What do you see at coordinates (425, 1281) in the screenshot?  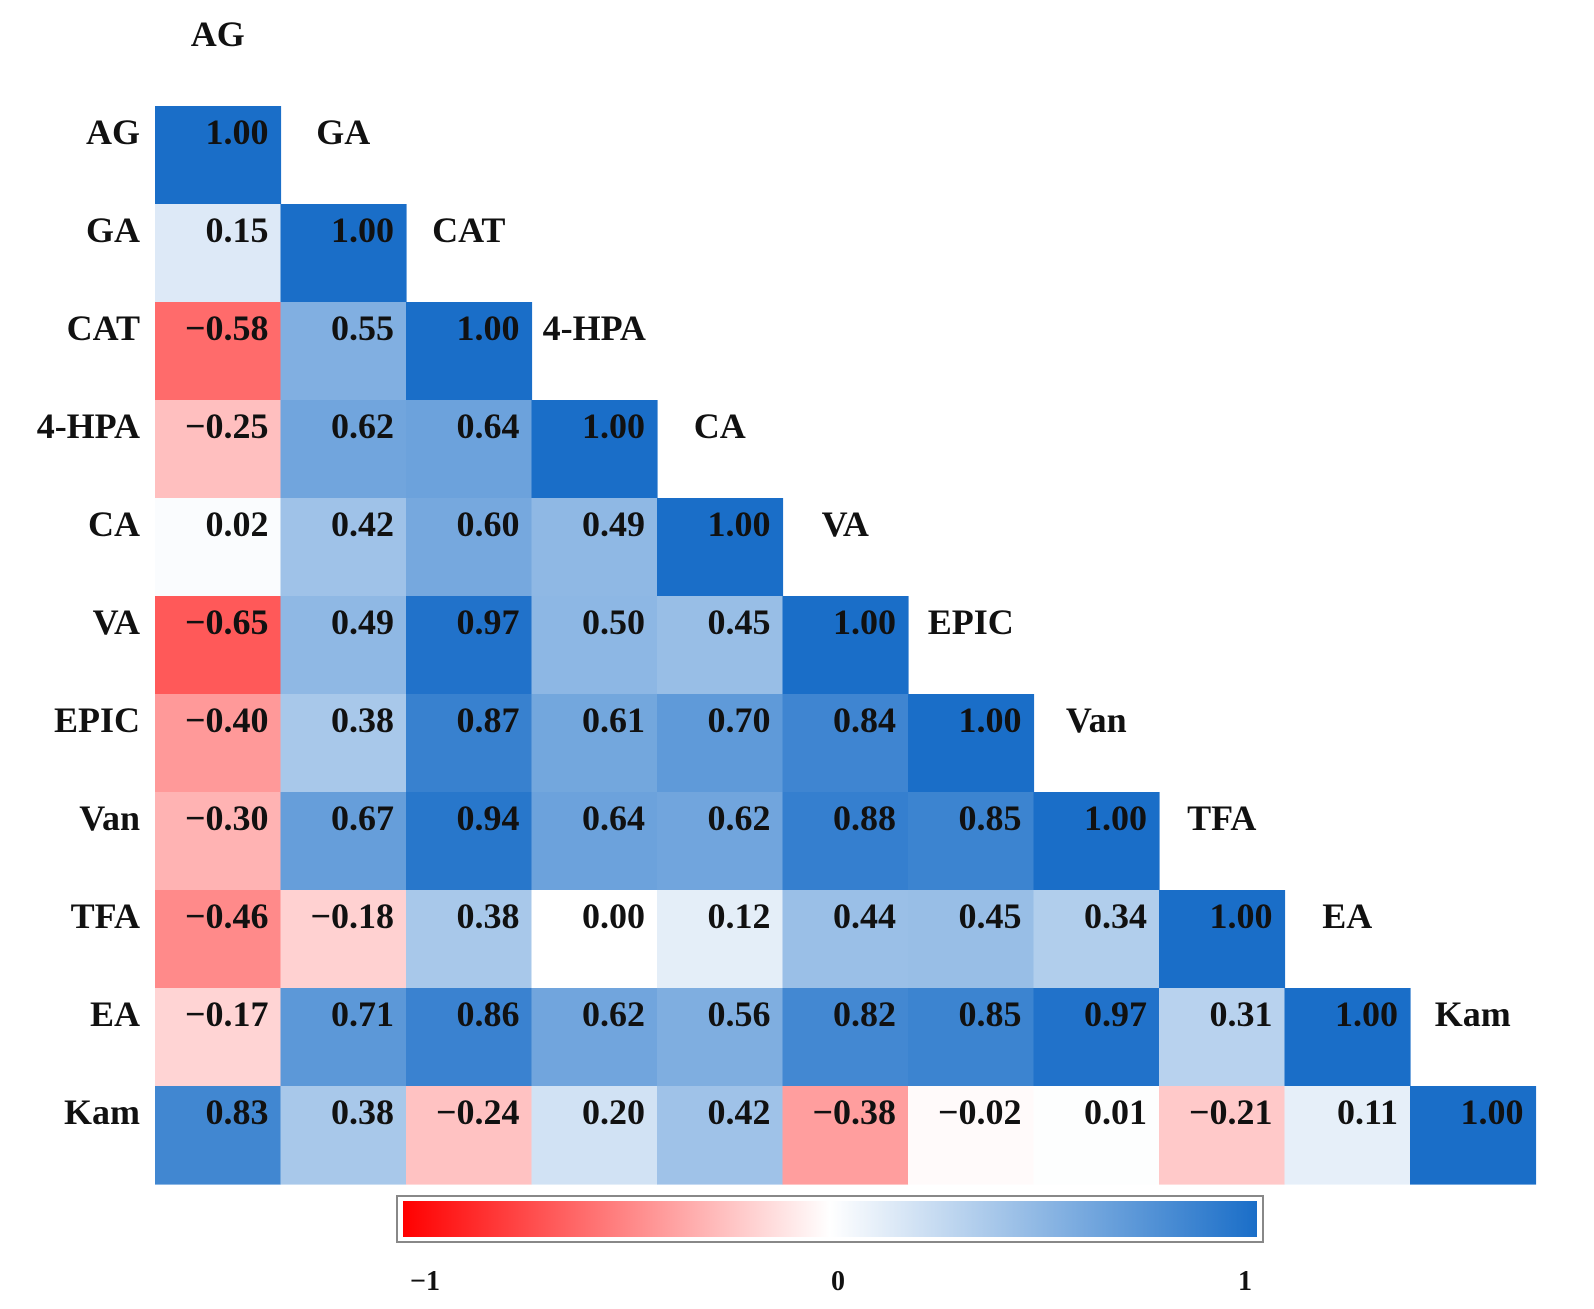 I see `colorbar-tick-min: −1` at bounding box center [425, 1281].